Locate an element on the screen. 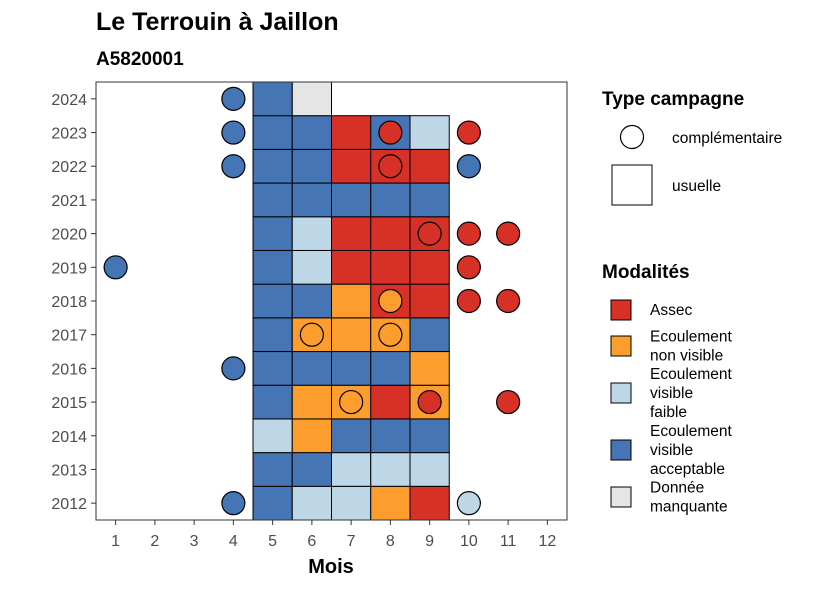 Image resolution: width=826 pixels, height=590 pixels. y-tick-label: 2021 is located at coordinates (69, 201).